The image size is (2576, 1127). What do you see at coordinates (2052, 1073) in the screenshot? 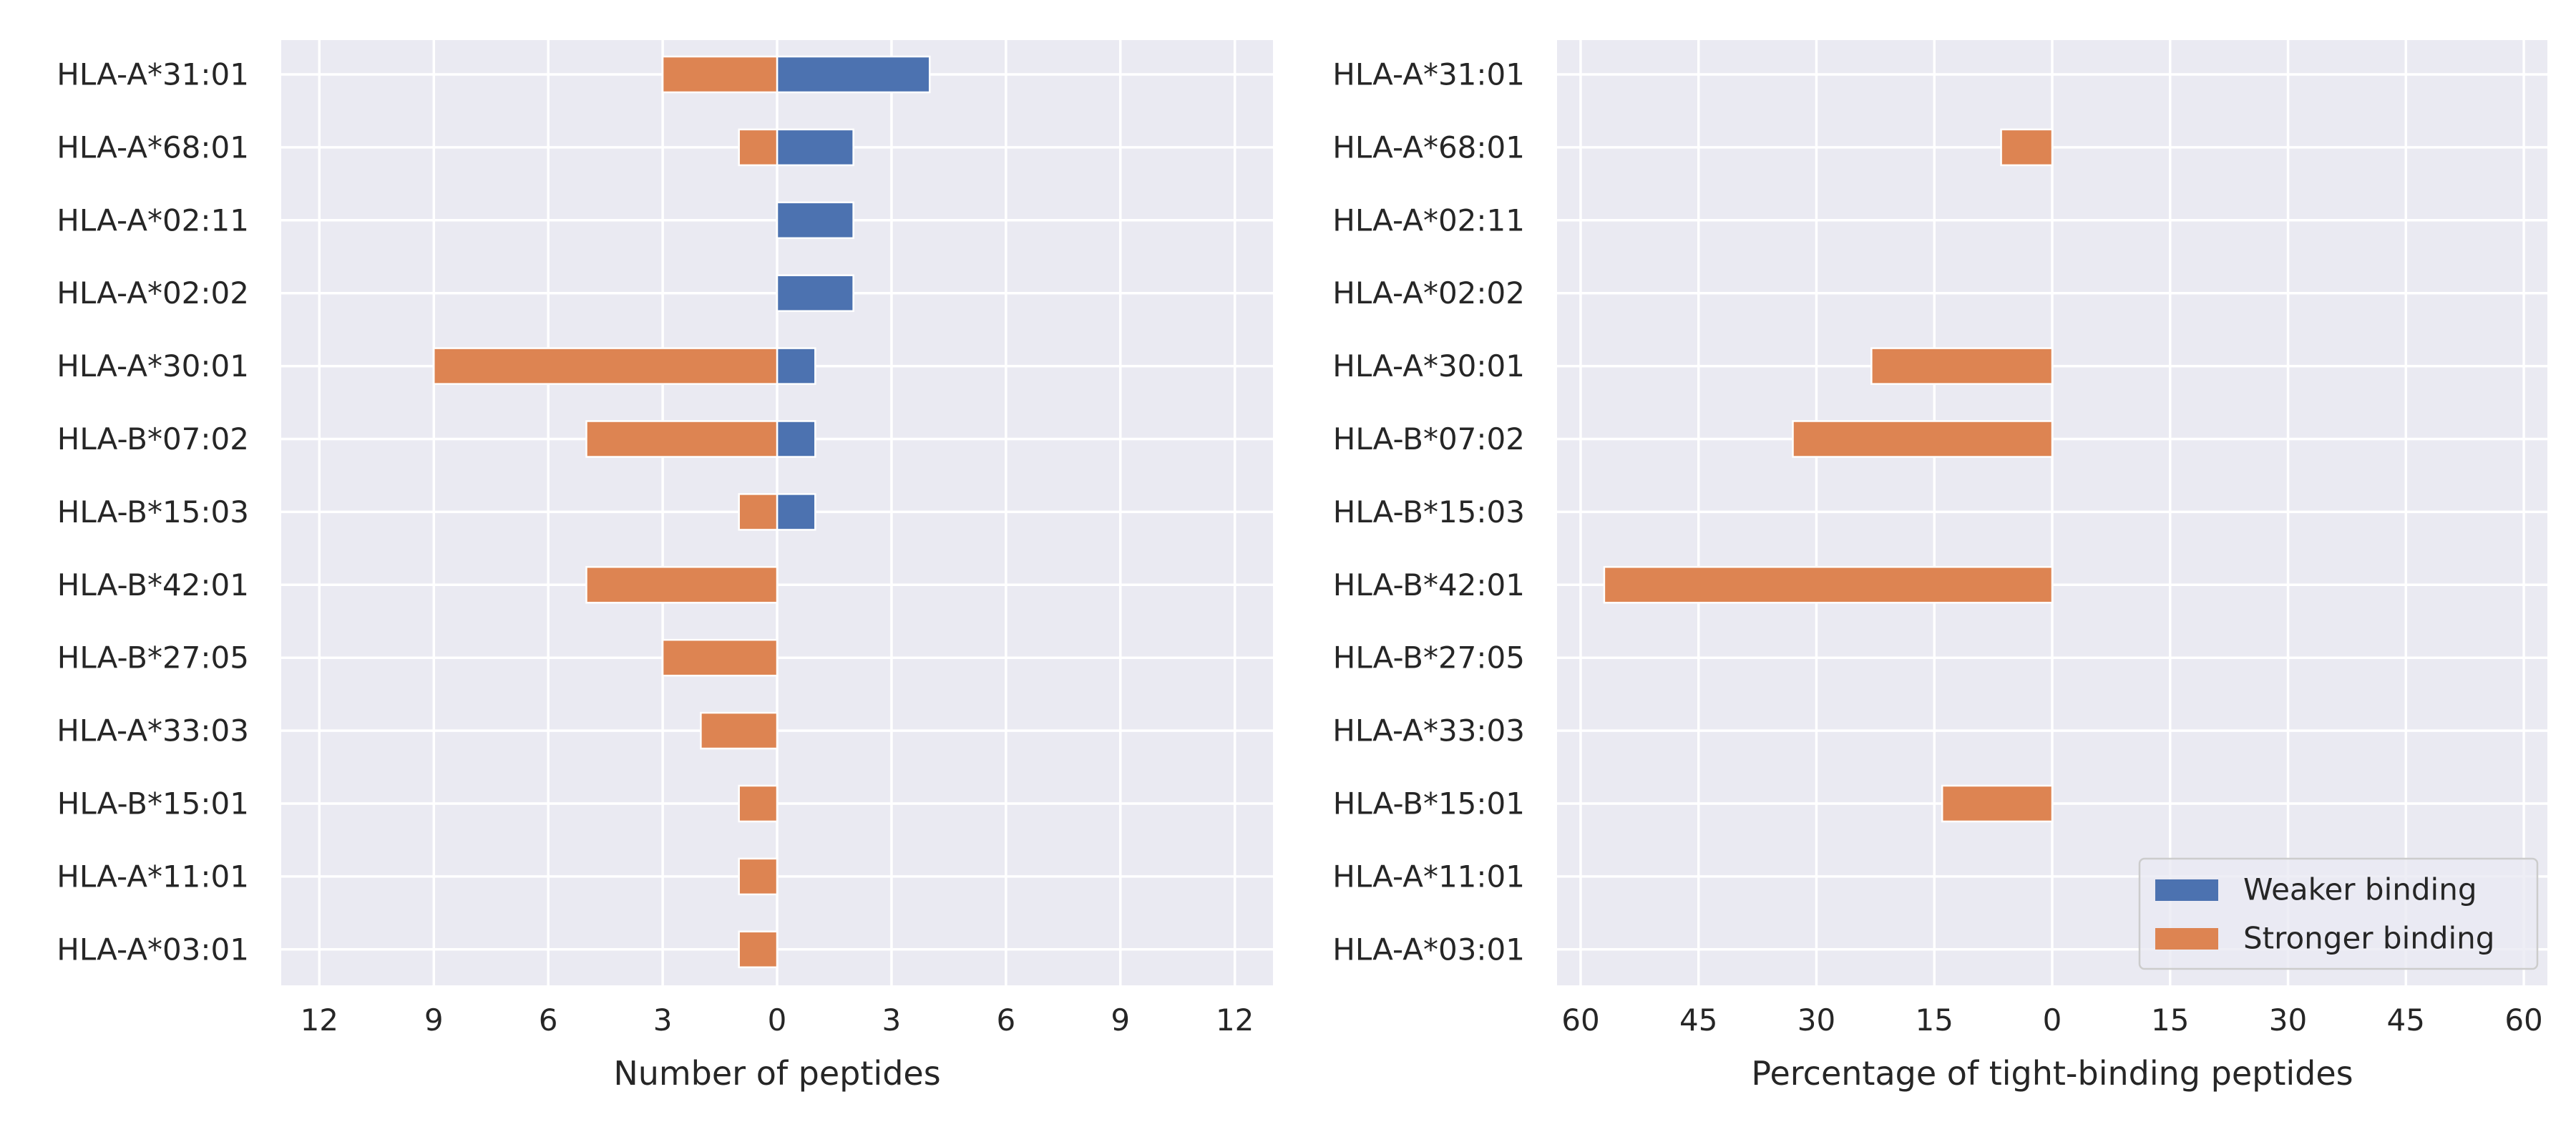
I see `x-axis-label: Percentage of tight-binding peptides` at bounding box center [2052, 1073].